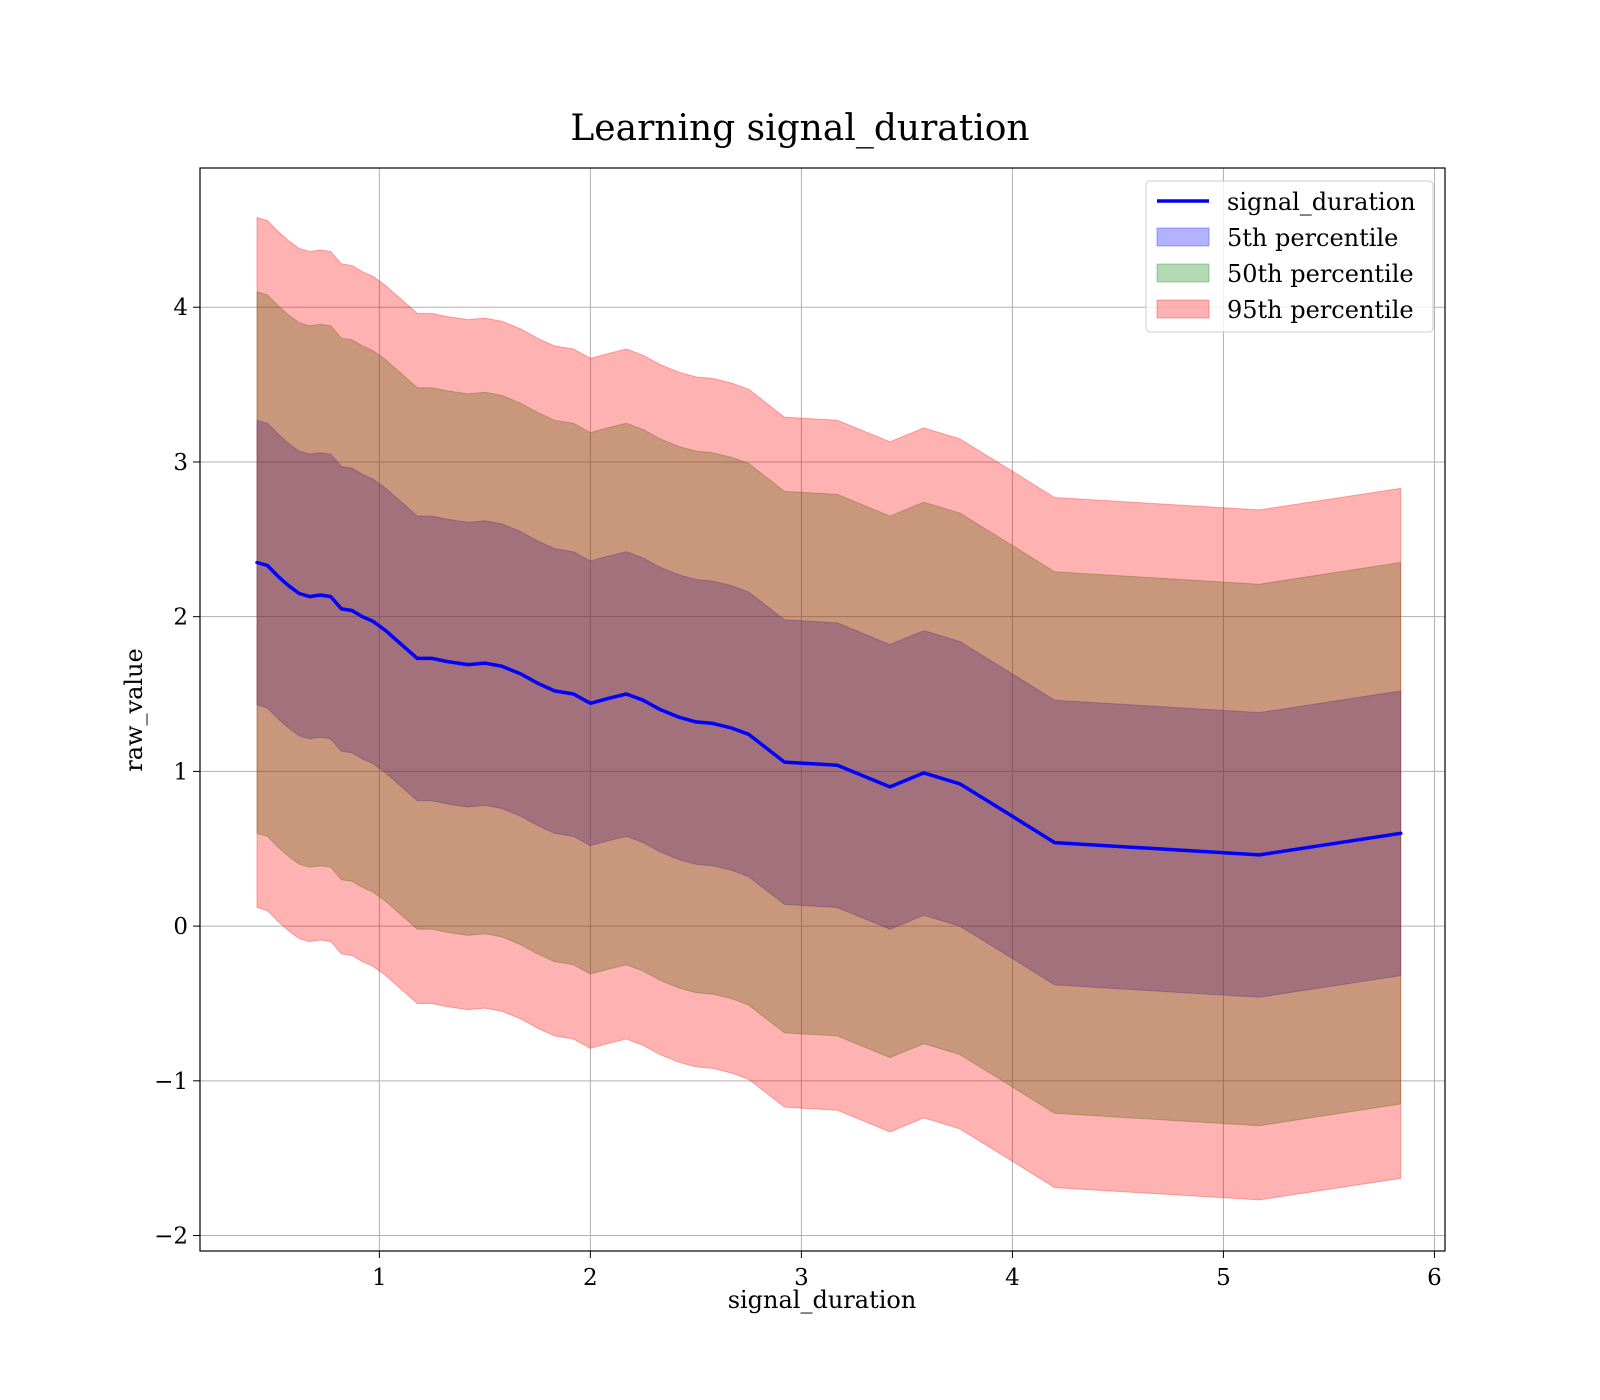 The width and height of the screenshot is (1600, 1400). What do you see at coordinates (1312, 238) in the screenshot?
I see `legend-label-5th: 5th percentile` at bounding box center [1312, 238].